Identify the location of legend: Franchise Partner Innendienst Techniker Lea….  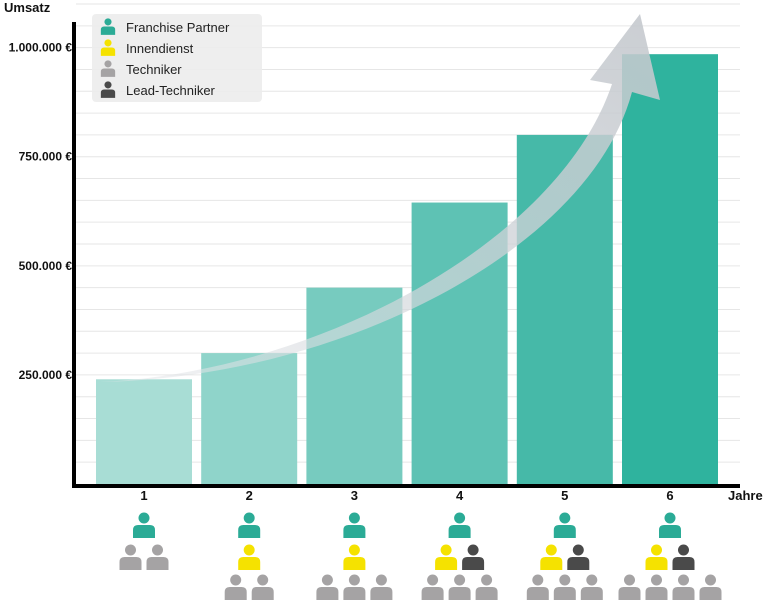
(177, 58).